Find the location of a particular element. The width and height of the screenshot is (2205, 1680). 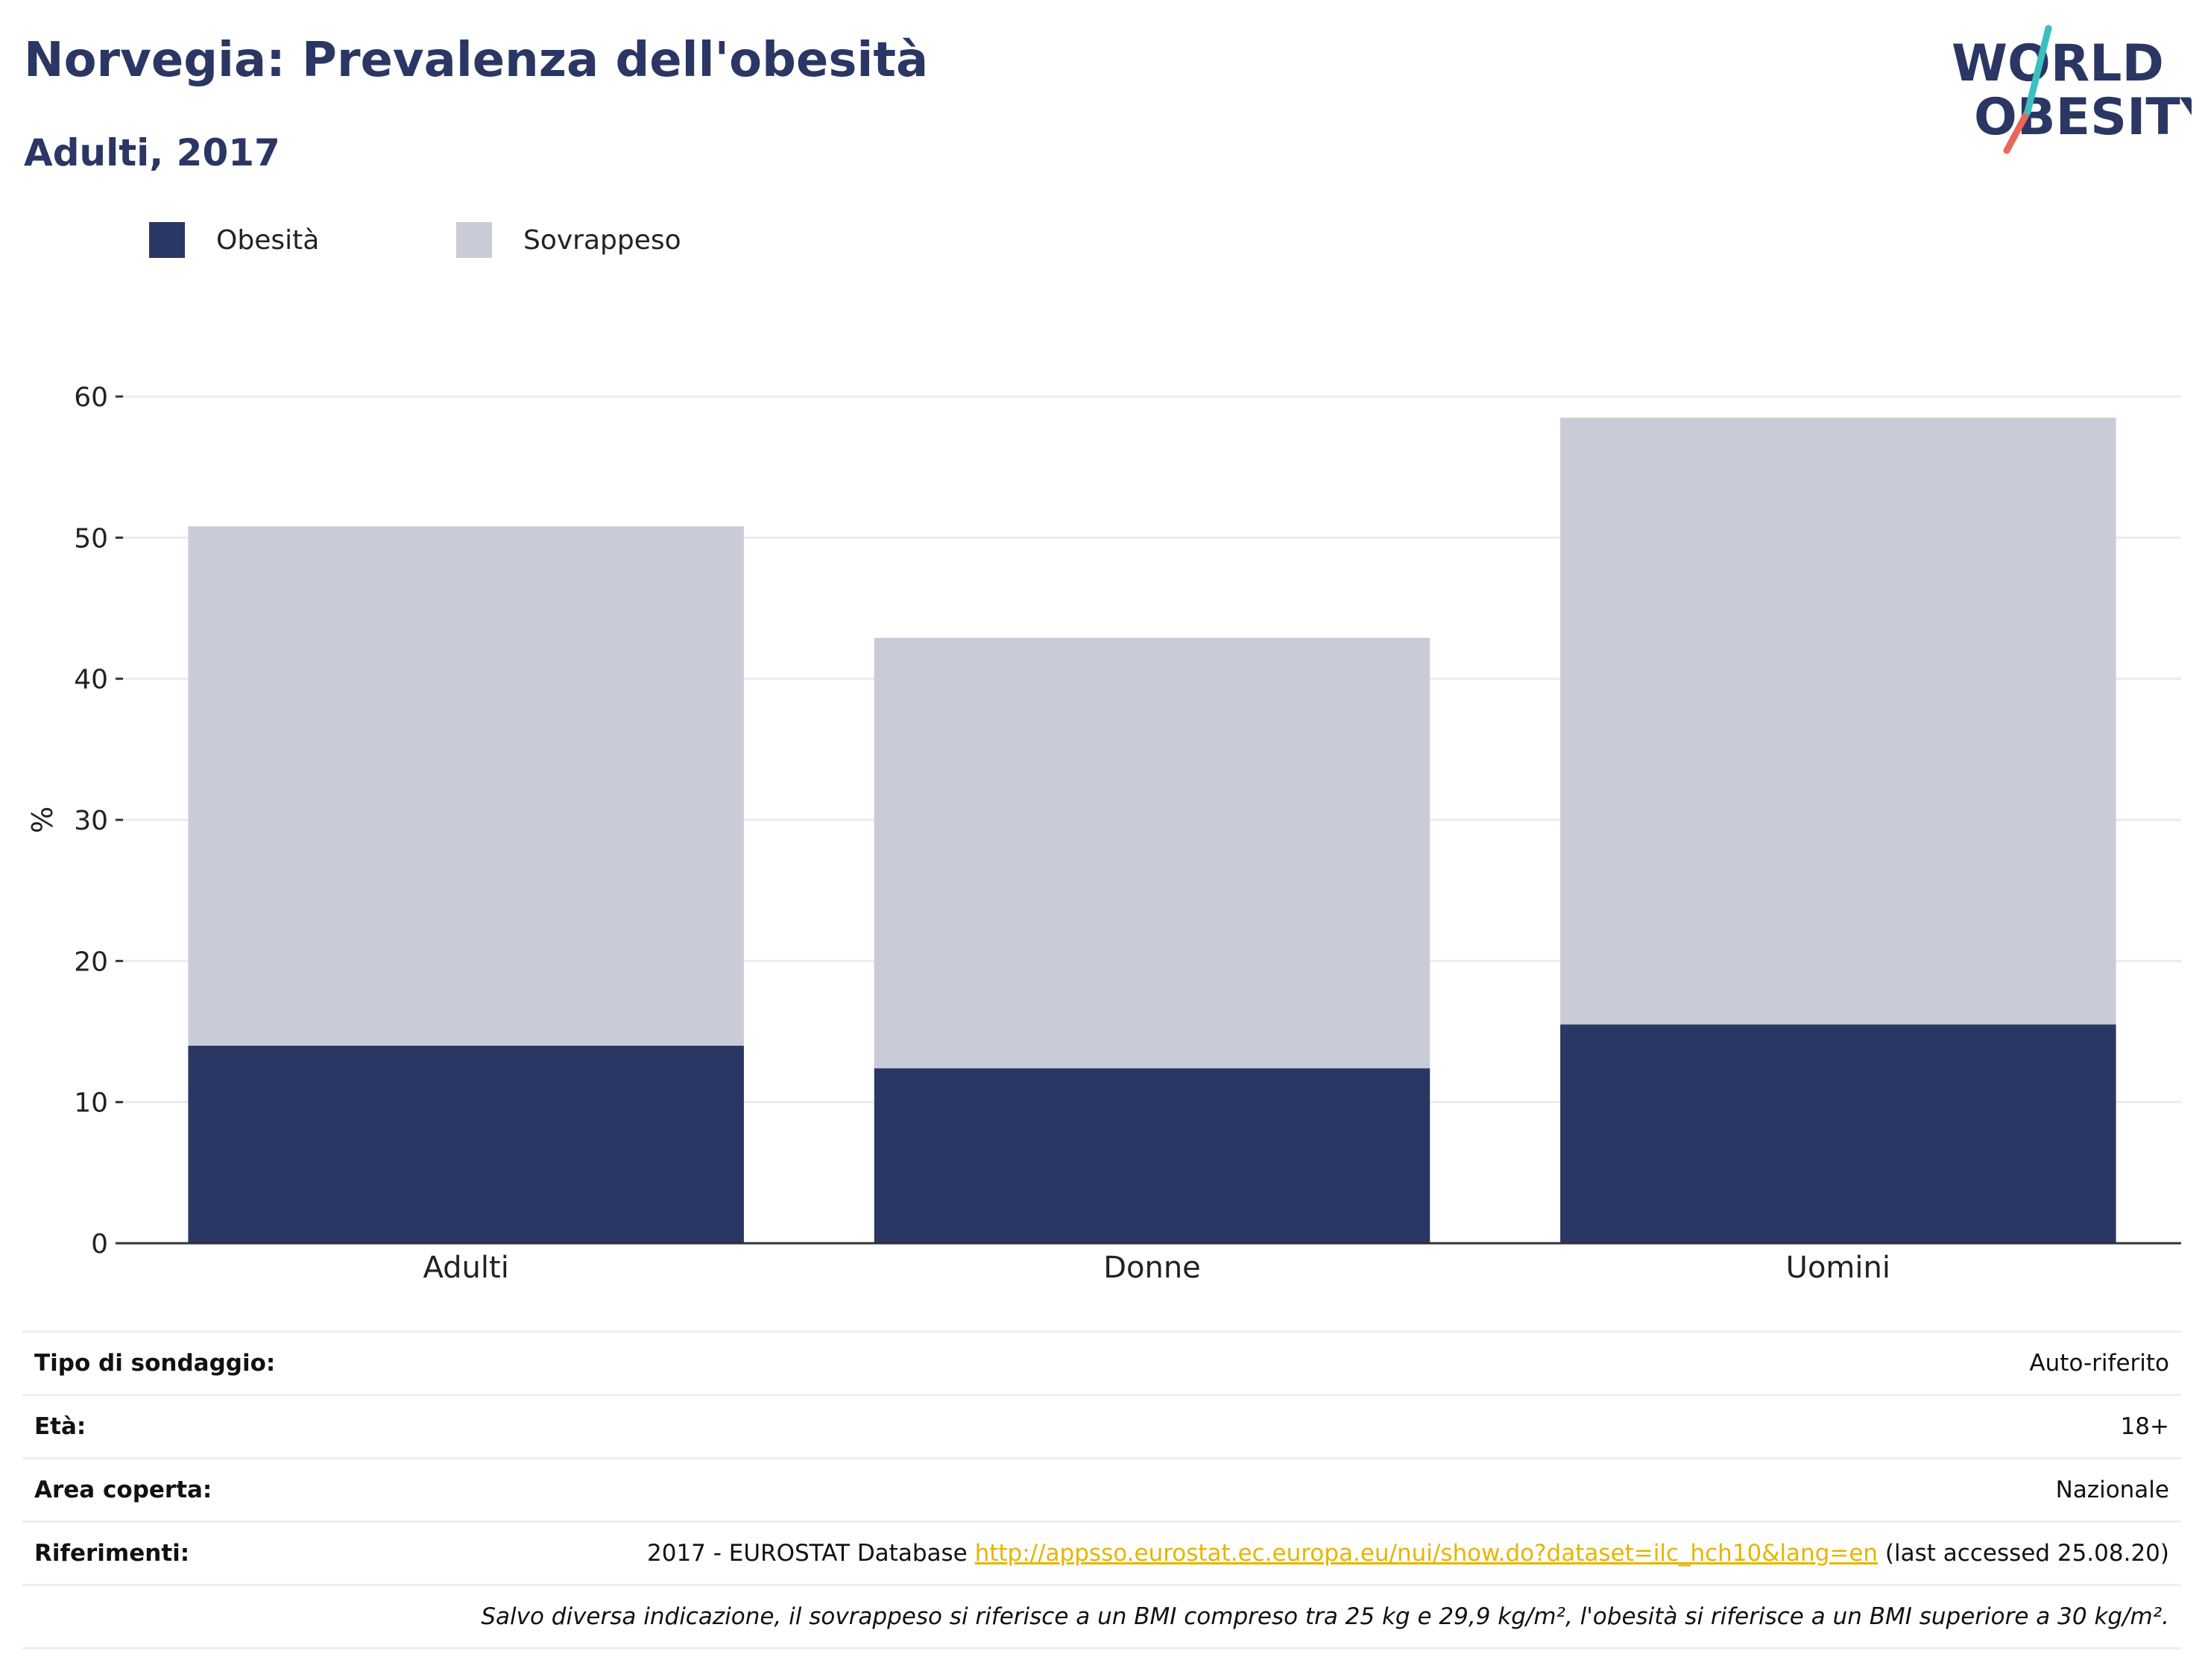

x-tick-label: Uomini is located at coordinates (1838, 1268).